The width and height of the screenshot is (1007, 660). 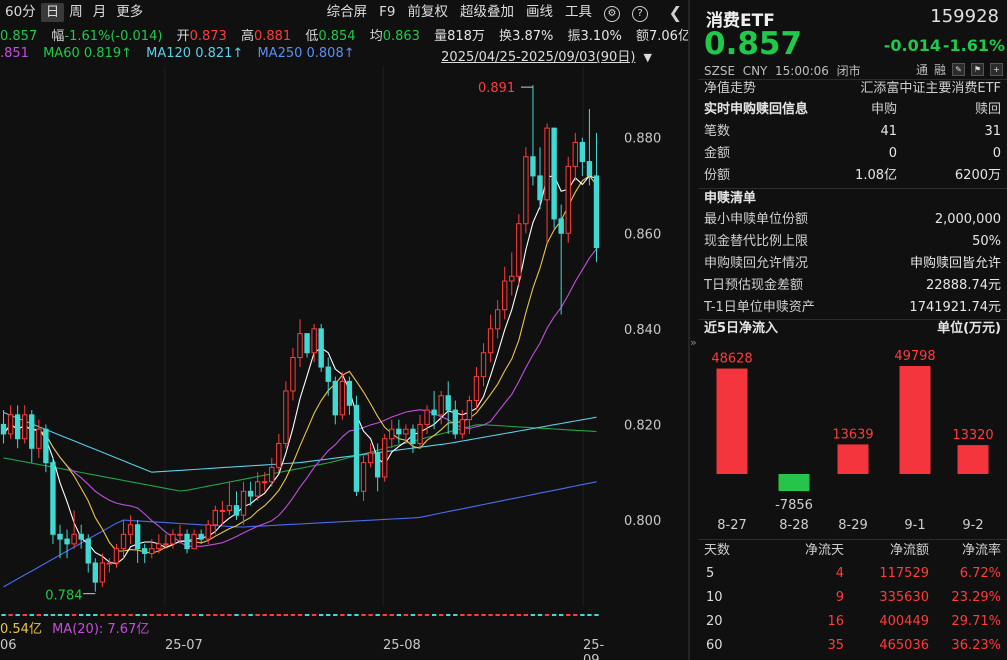 What do you see at coordinates (852, 646) in the screenshot?
I see `table-row: 60 35 465036 36.23%` at bounding box center [852, 646].